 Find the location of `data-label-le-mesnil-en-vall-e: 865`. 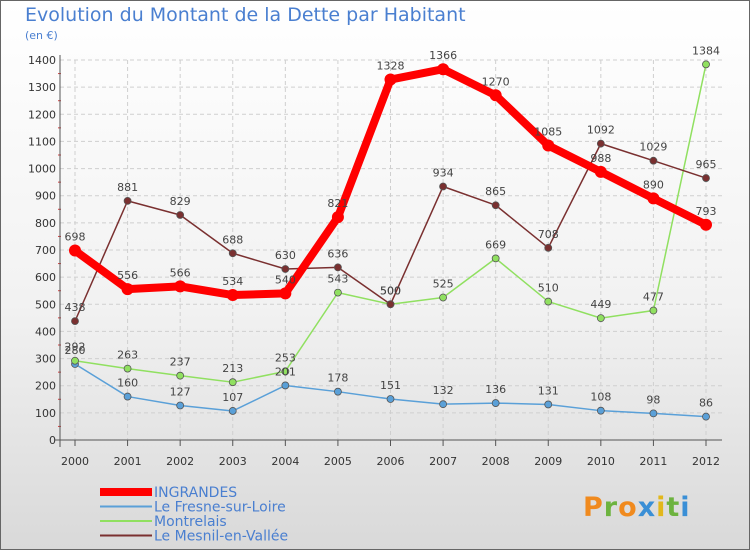

data-label-le-mesnil-en-vall-e: 865 is located at coordinates (495, 191).